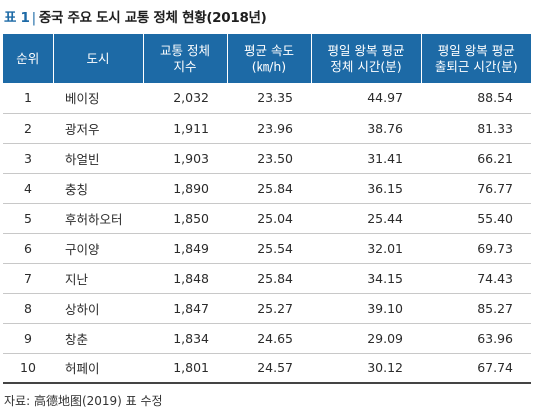 Image resolution: width=534 pixels, height=414 pixels. Describe the element at coordinates (98, 218) in the screenshot. I see `city-cell: 후허하오터` at that location.